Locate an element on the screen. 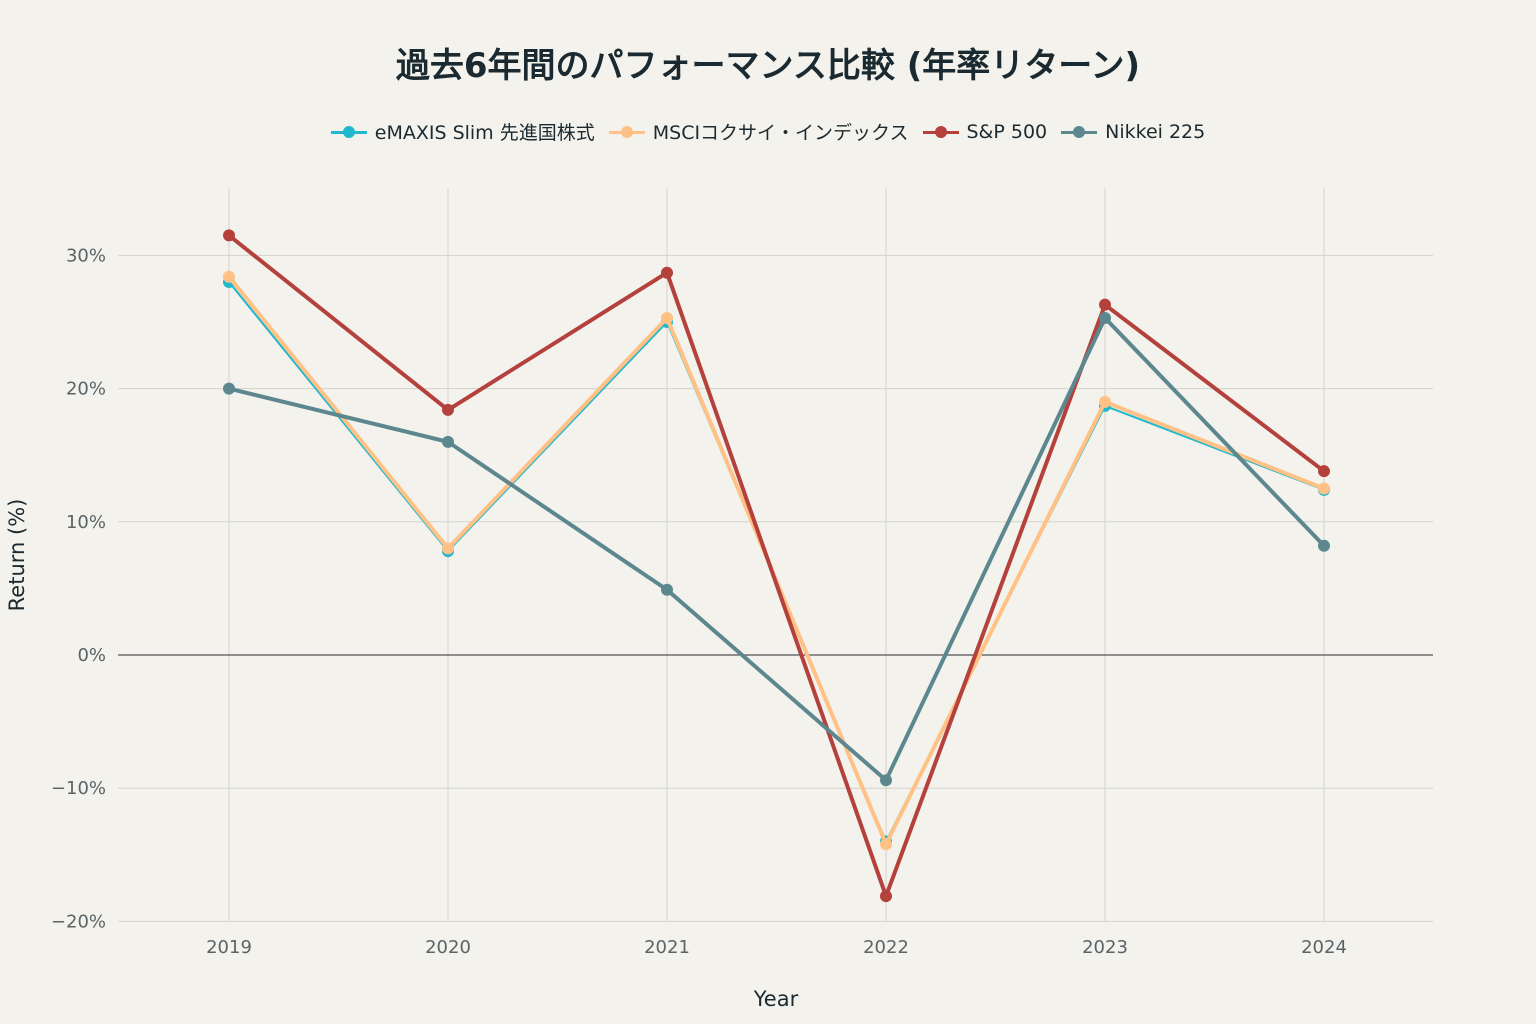 The image size is (1536, 1024). legend-dot-nikkei is located at coordinates (1079, 131).